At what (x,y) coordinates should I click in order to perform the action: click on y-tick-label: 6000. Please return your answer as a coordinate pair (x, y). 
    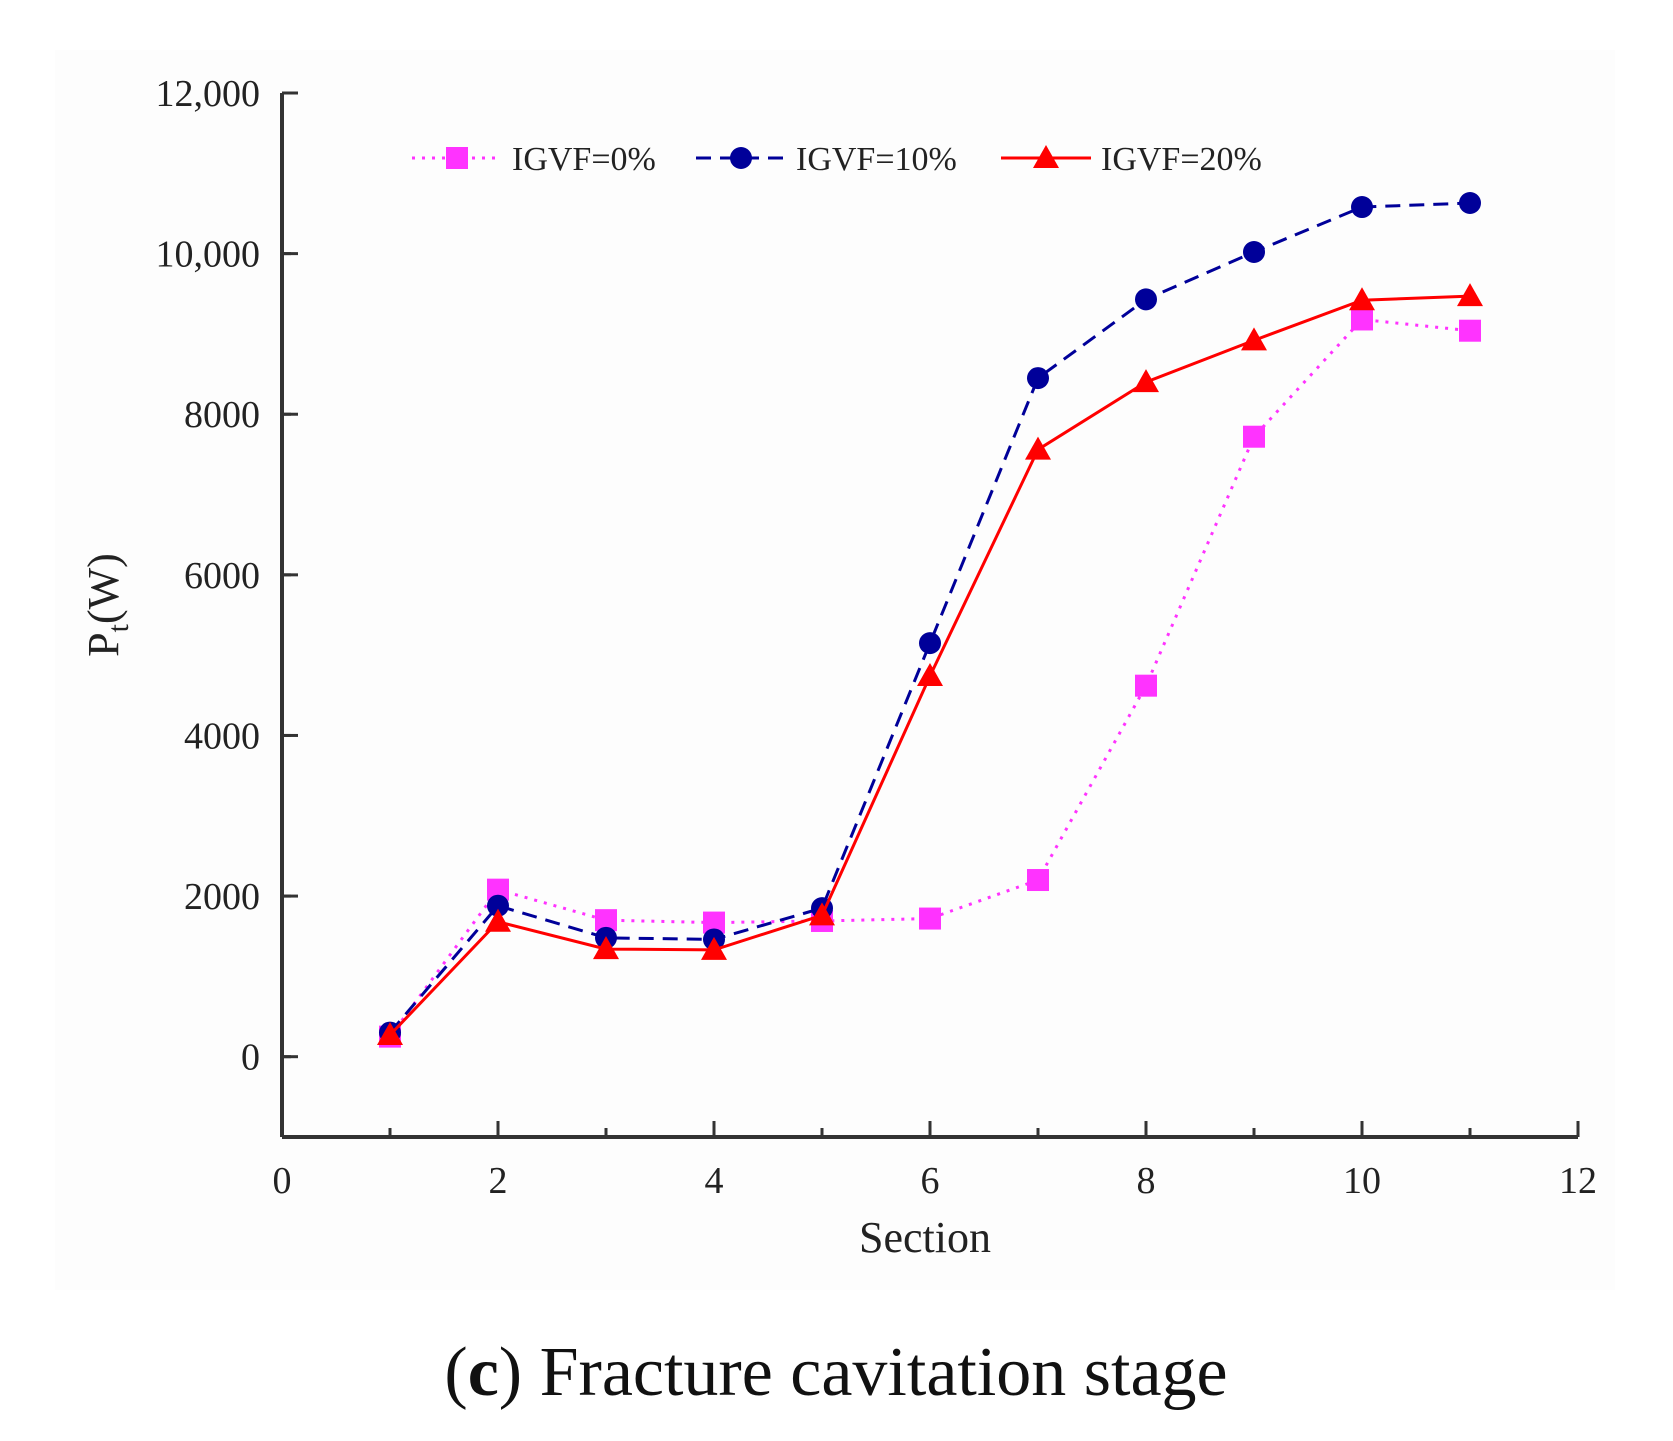
    Looking at the image, I should click on (222, 576).